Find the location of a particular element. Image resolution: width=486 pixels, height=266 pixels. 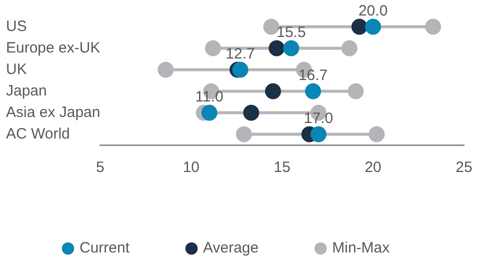

y-tick-label: US is located at coordinates (16, 26).